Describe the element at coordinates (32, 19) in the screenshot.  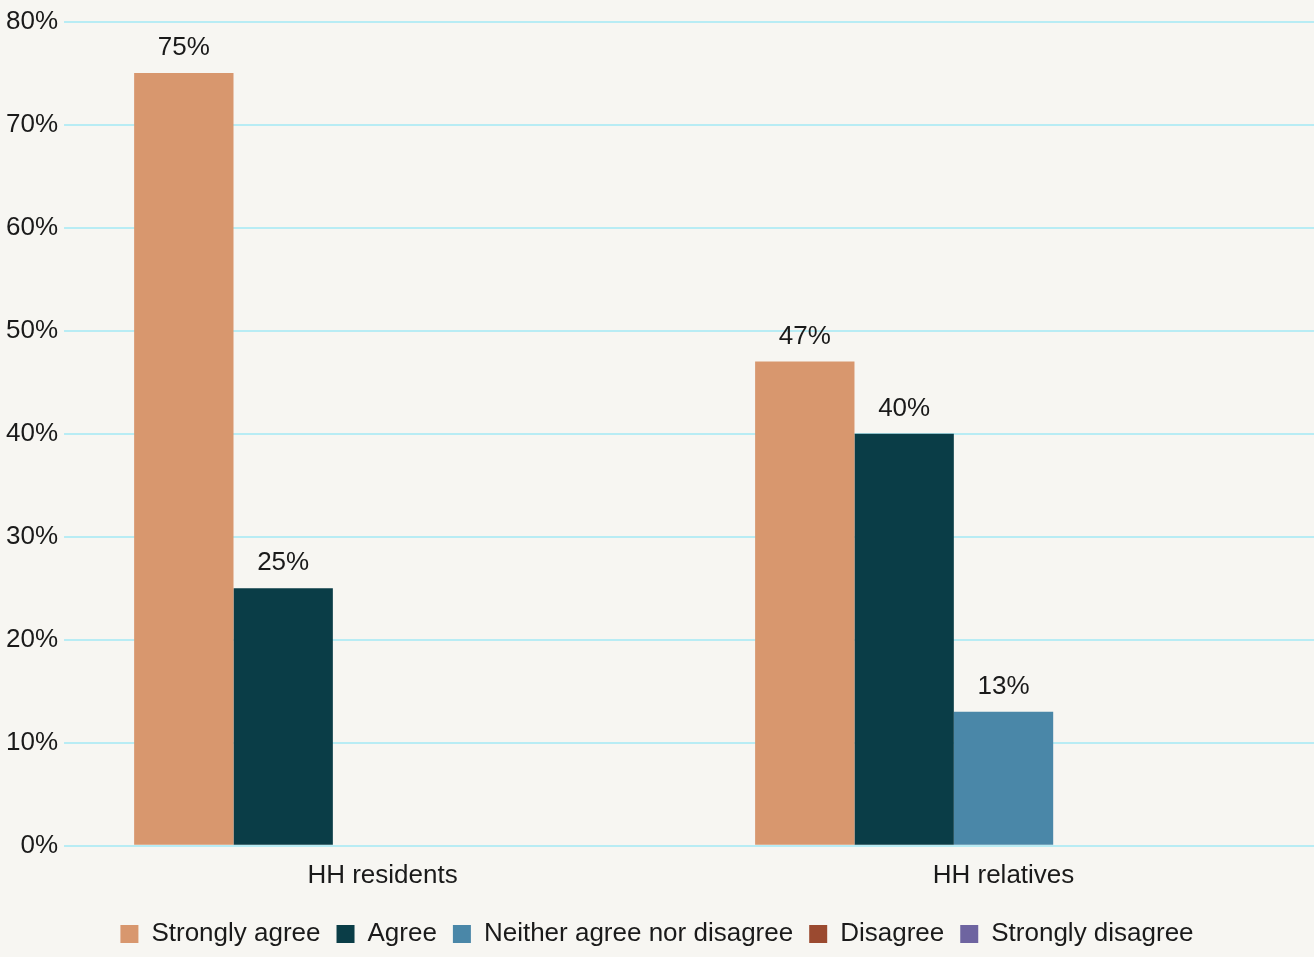
I see `y-tick-label: 80%` at that location.